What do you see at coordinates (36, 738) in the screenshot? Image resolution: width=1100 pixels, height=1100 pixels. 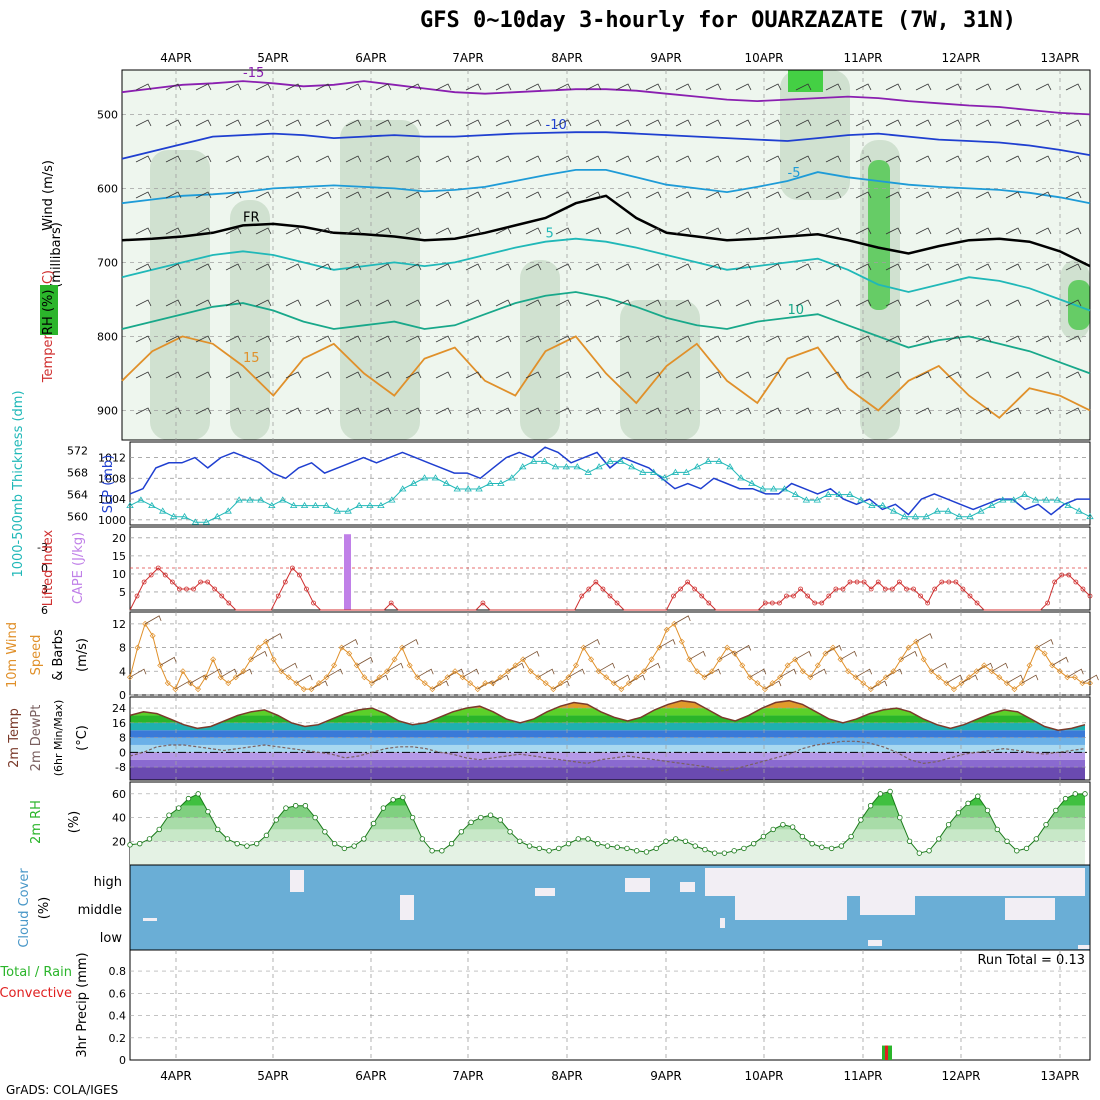 I see `dewpt-label: 2m DewPt` at bounding box center [36, 738].